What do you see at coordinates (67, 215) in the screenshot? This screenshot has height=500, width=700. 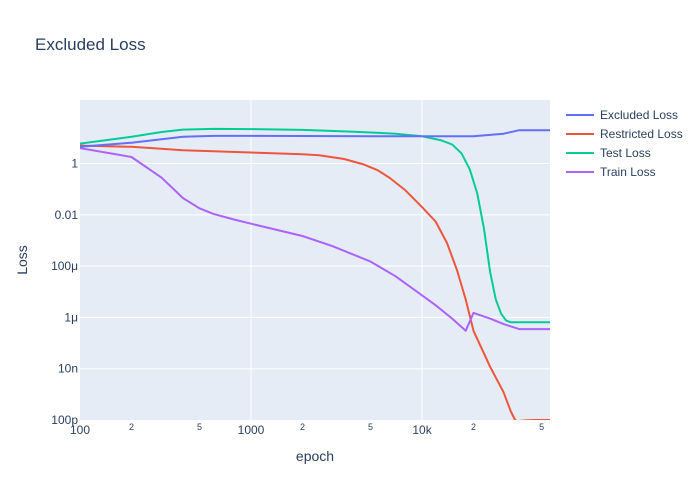 I see `y-tick-label: 0.01` at bounding box center [67, 215].